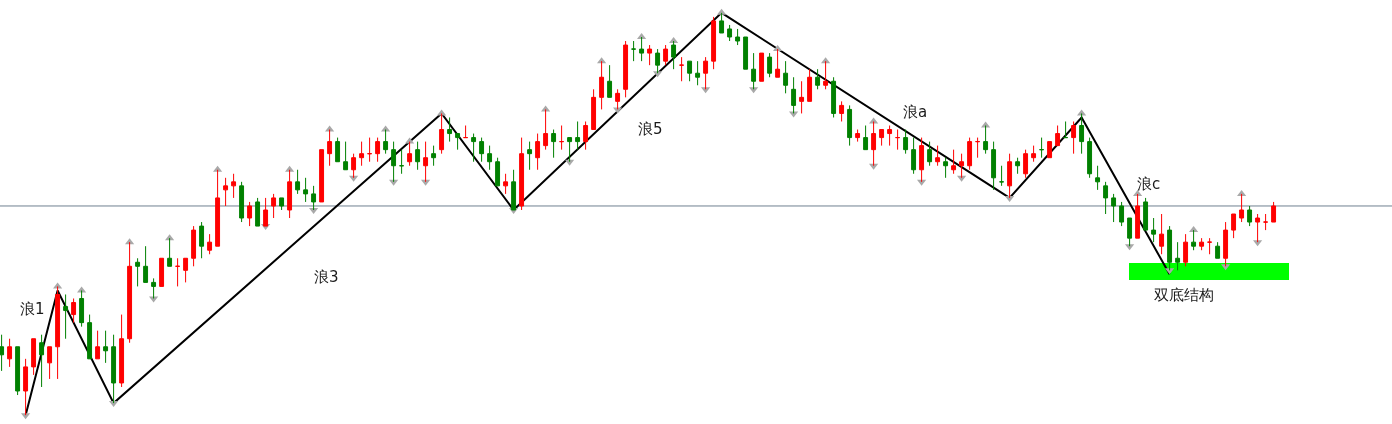 This screenshot has height=424, width=1392. Describe the element at coordinates (32, 309) in the screenshot. I see `annotation: 浪1` at that location.